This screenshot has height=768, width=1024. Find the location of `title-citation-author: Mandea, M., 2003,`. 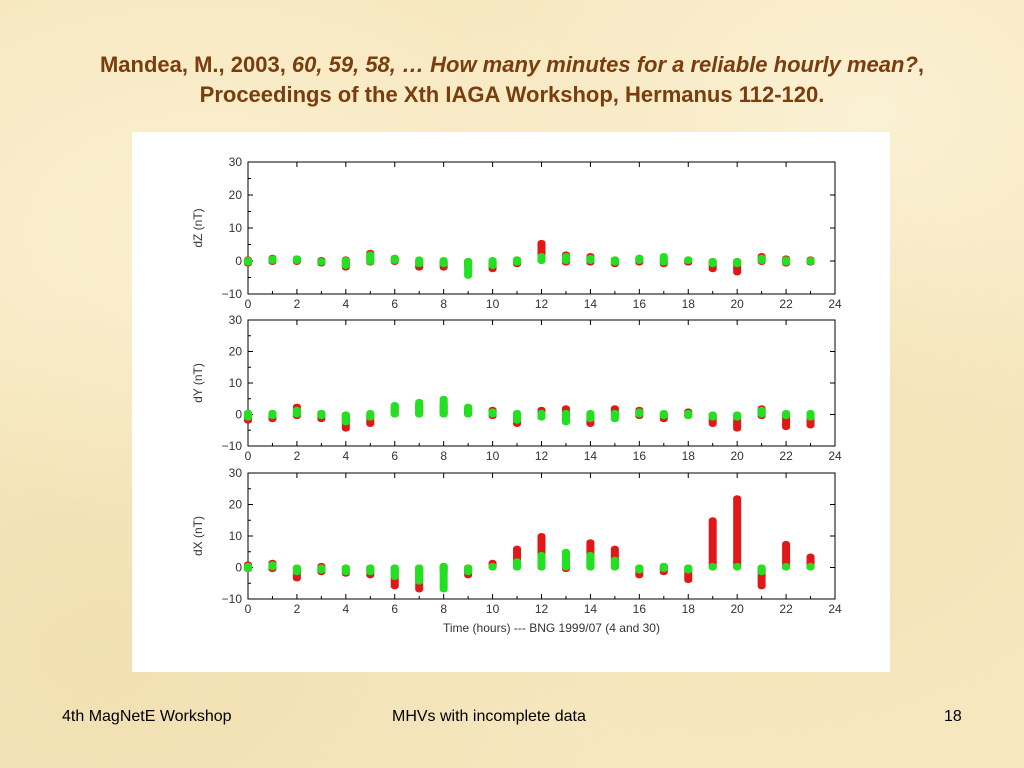

title-citation-author: Mandea, M., 2003, is located at coordinates (195, 64).